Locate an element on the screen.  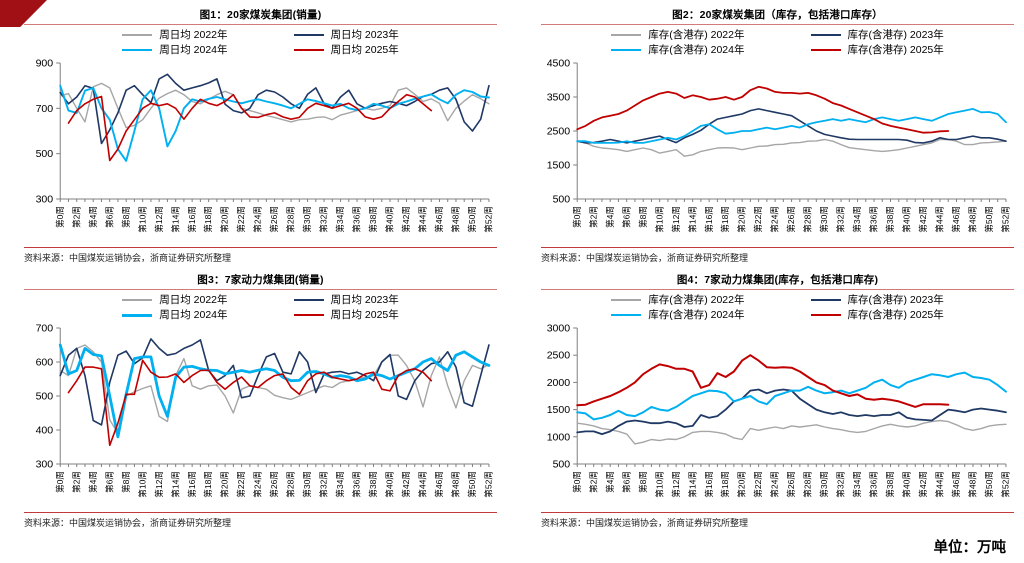
figure-2-source: 资料来源：中国煤炭运销协会，浙商证券研究所整理 is located at coordinates (645, 258).